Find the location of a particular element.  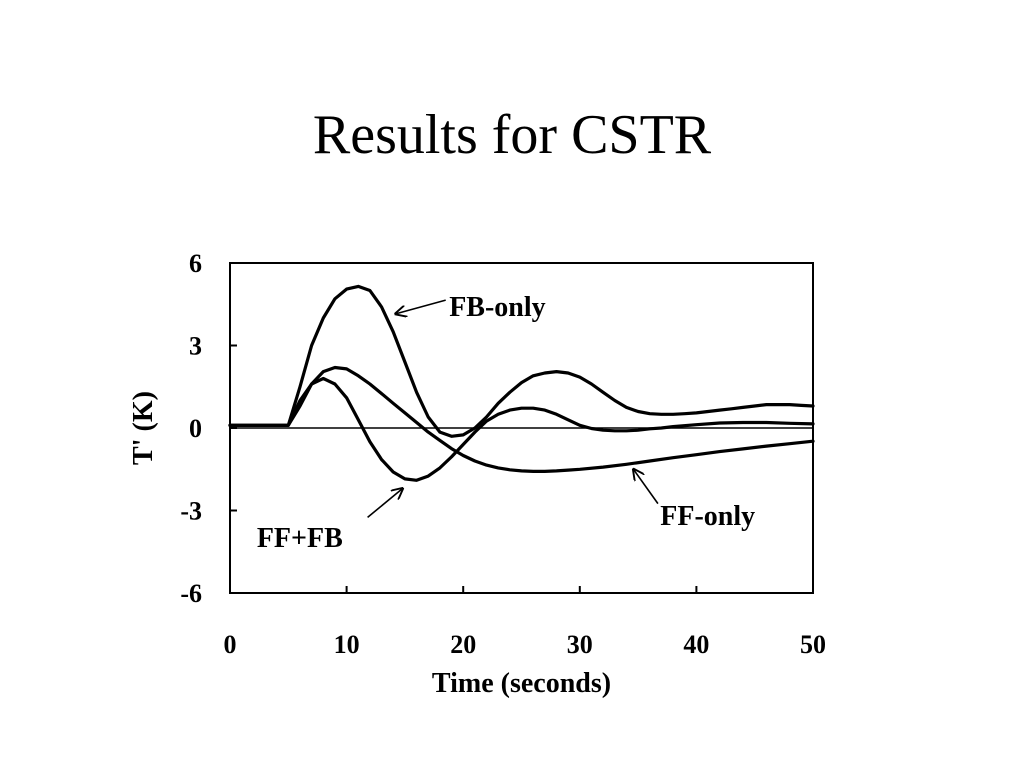

x-axis-title: Time (seconds) is located at coordinates (521, 683).